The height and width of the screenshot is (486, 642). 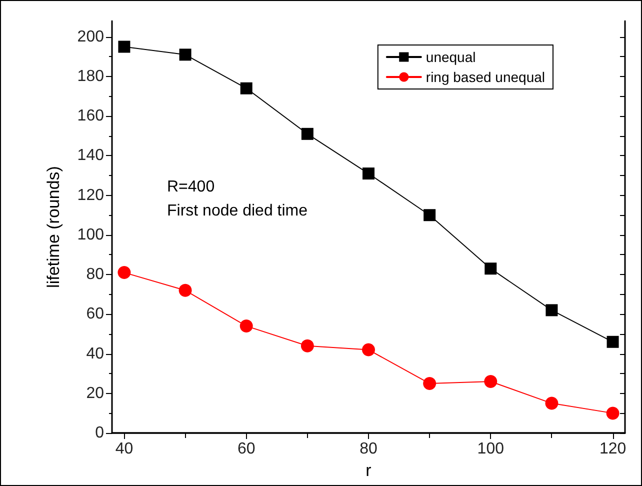 I want to click on x-tick-label: 80, so click(x=369, y=449).